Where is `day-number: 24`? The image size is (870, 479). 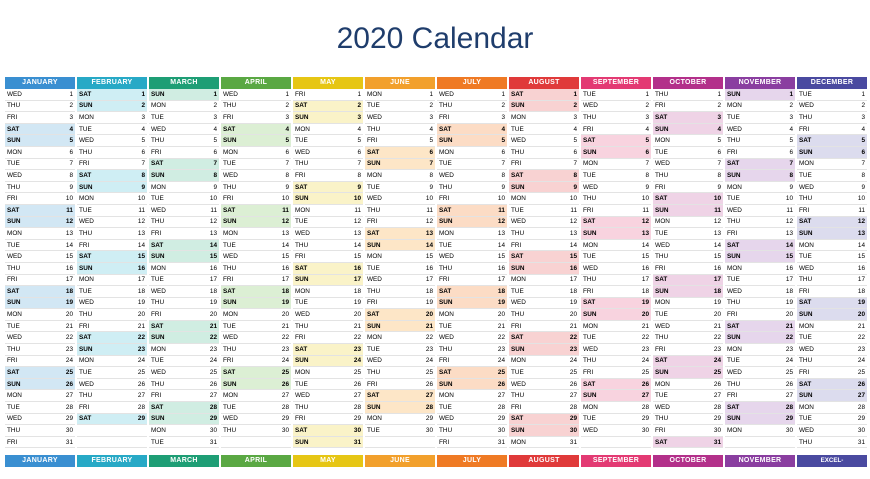
day-number: 24 is located at coordinates (285, 361).